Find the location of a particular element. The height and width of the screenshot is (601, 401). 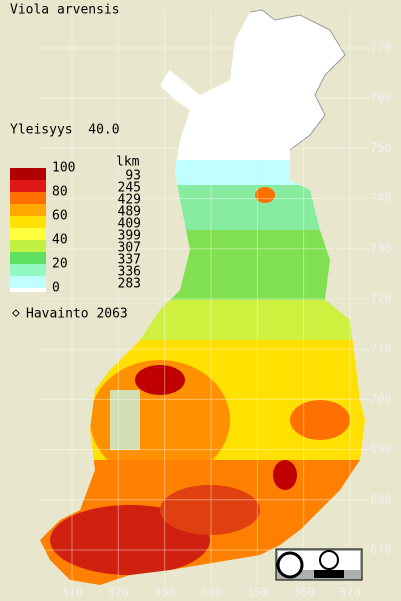

count: 409 is located at coordinates (129, 224).